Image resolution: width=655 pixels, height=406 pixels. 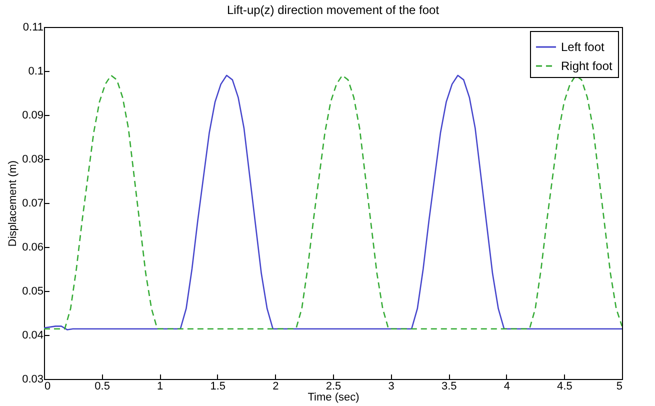 I want to click on x-tick-label: 3, so click(x=391, y=386).